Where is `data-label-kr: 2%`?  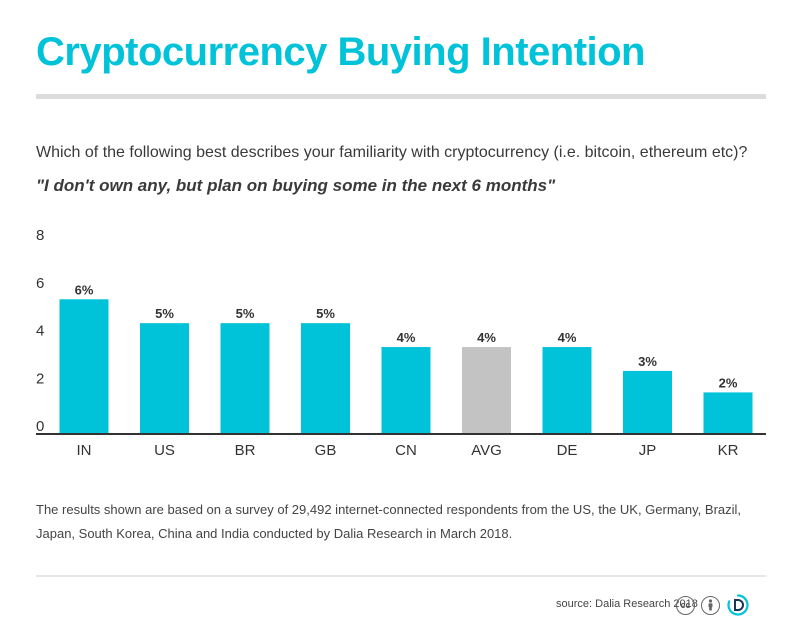 data-label-kr: 2% is located at coordinates (728, 382).